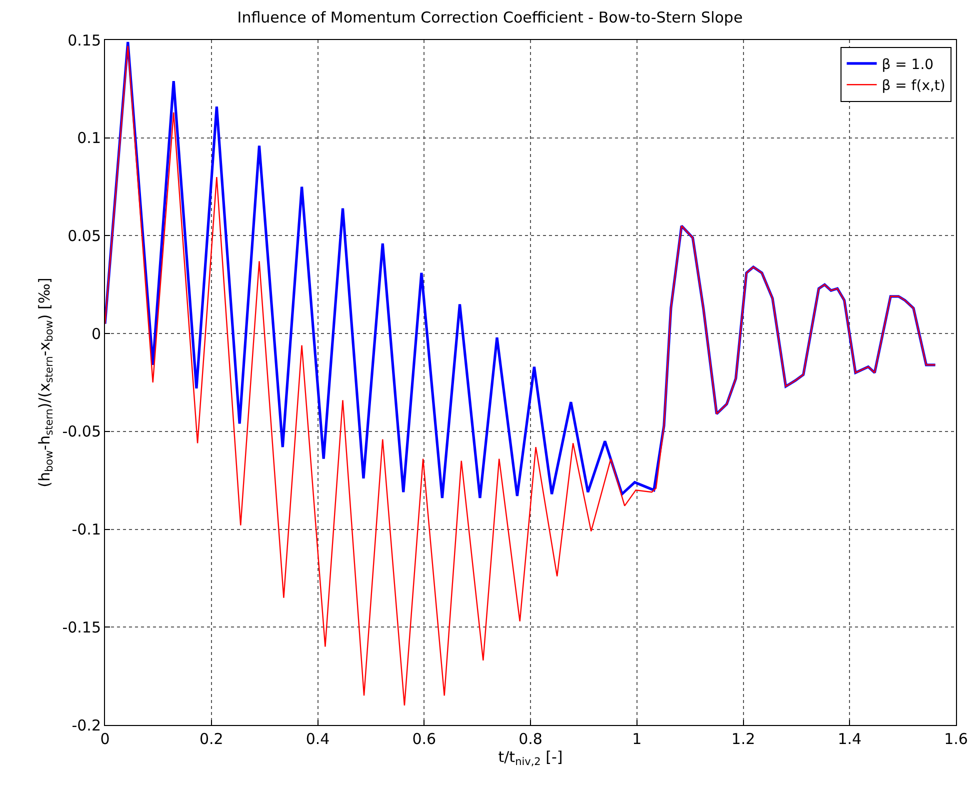 This screenshot has height=785, width=980. What do you see at coordinates (743, 739) in the screenshot?
I see `x-tick-label: 1.2` at bounding box center [743, 739].